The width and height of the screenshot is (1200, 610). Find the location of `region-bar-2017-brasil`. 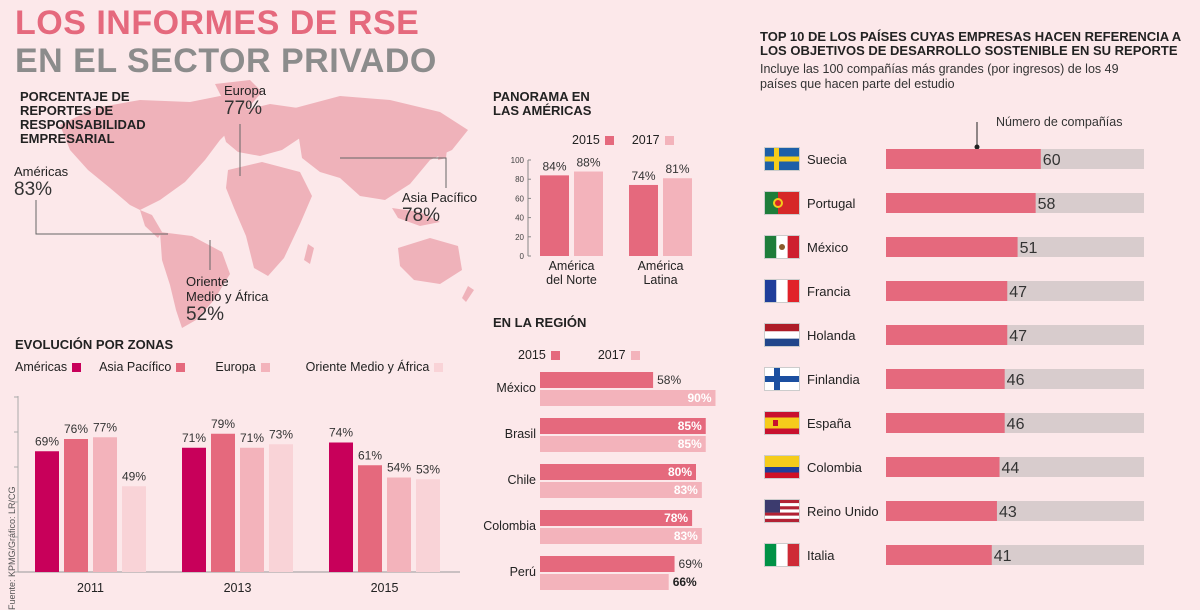

region-bar-2017-brasil is located at coordinates (623, 444).